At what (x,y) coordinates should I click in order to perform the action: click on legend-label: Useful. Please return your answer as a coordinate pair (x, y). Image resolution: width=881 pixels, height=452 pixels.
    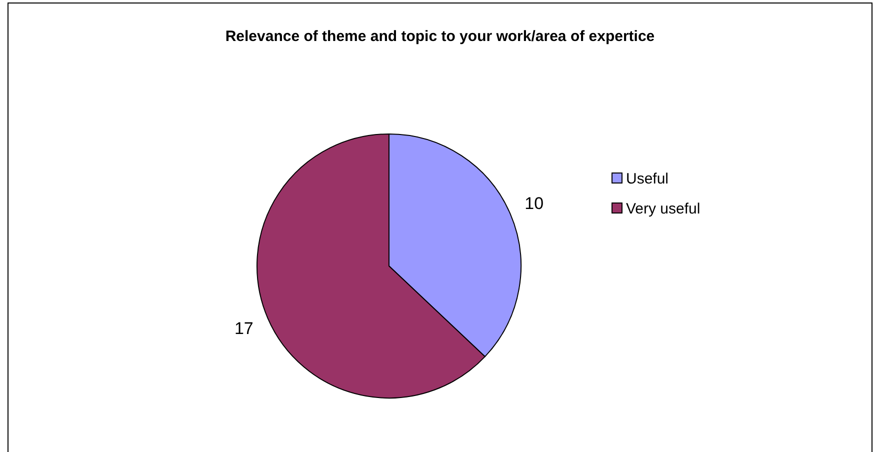
    Looking at the image, I should click on (647, 179).